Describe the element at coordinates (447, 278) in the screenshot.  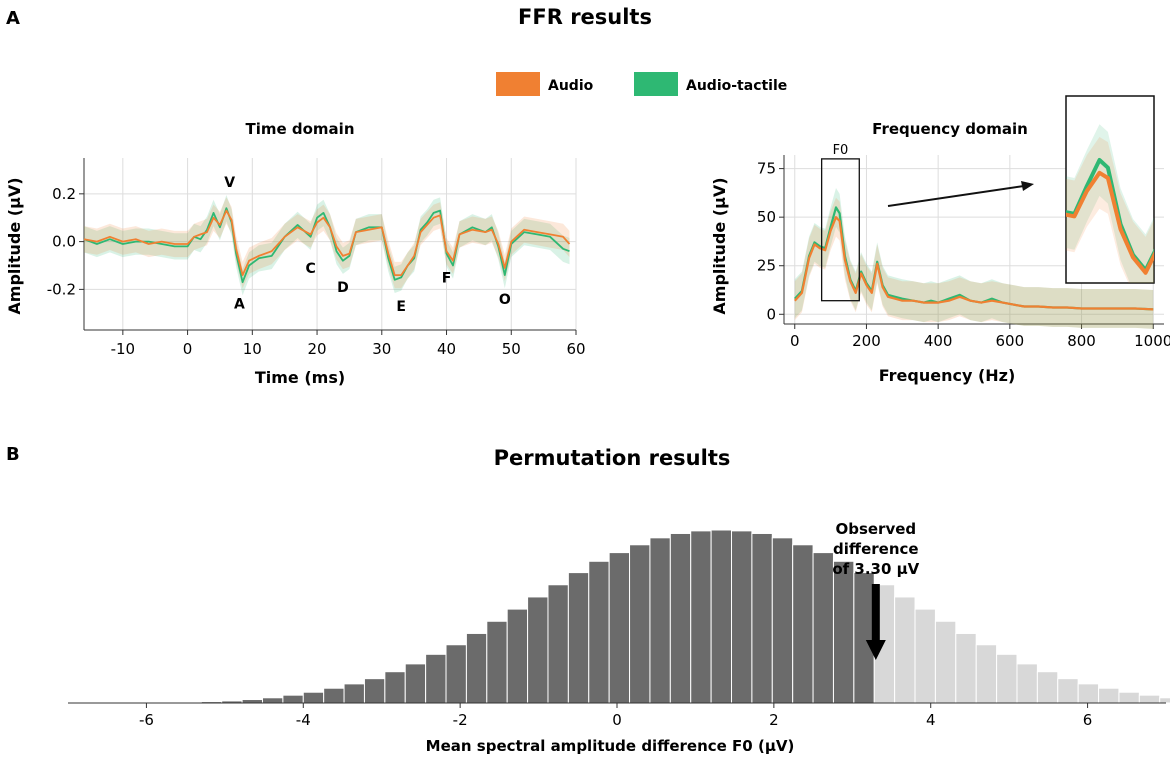
I see `time-peak-label: F` at that location.